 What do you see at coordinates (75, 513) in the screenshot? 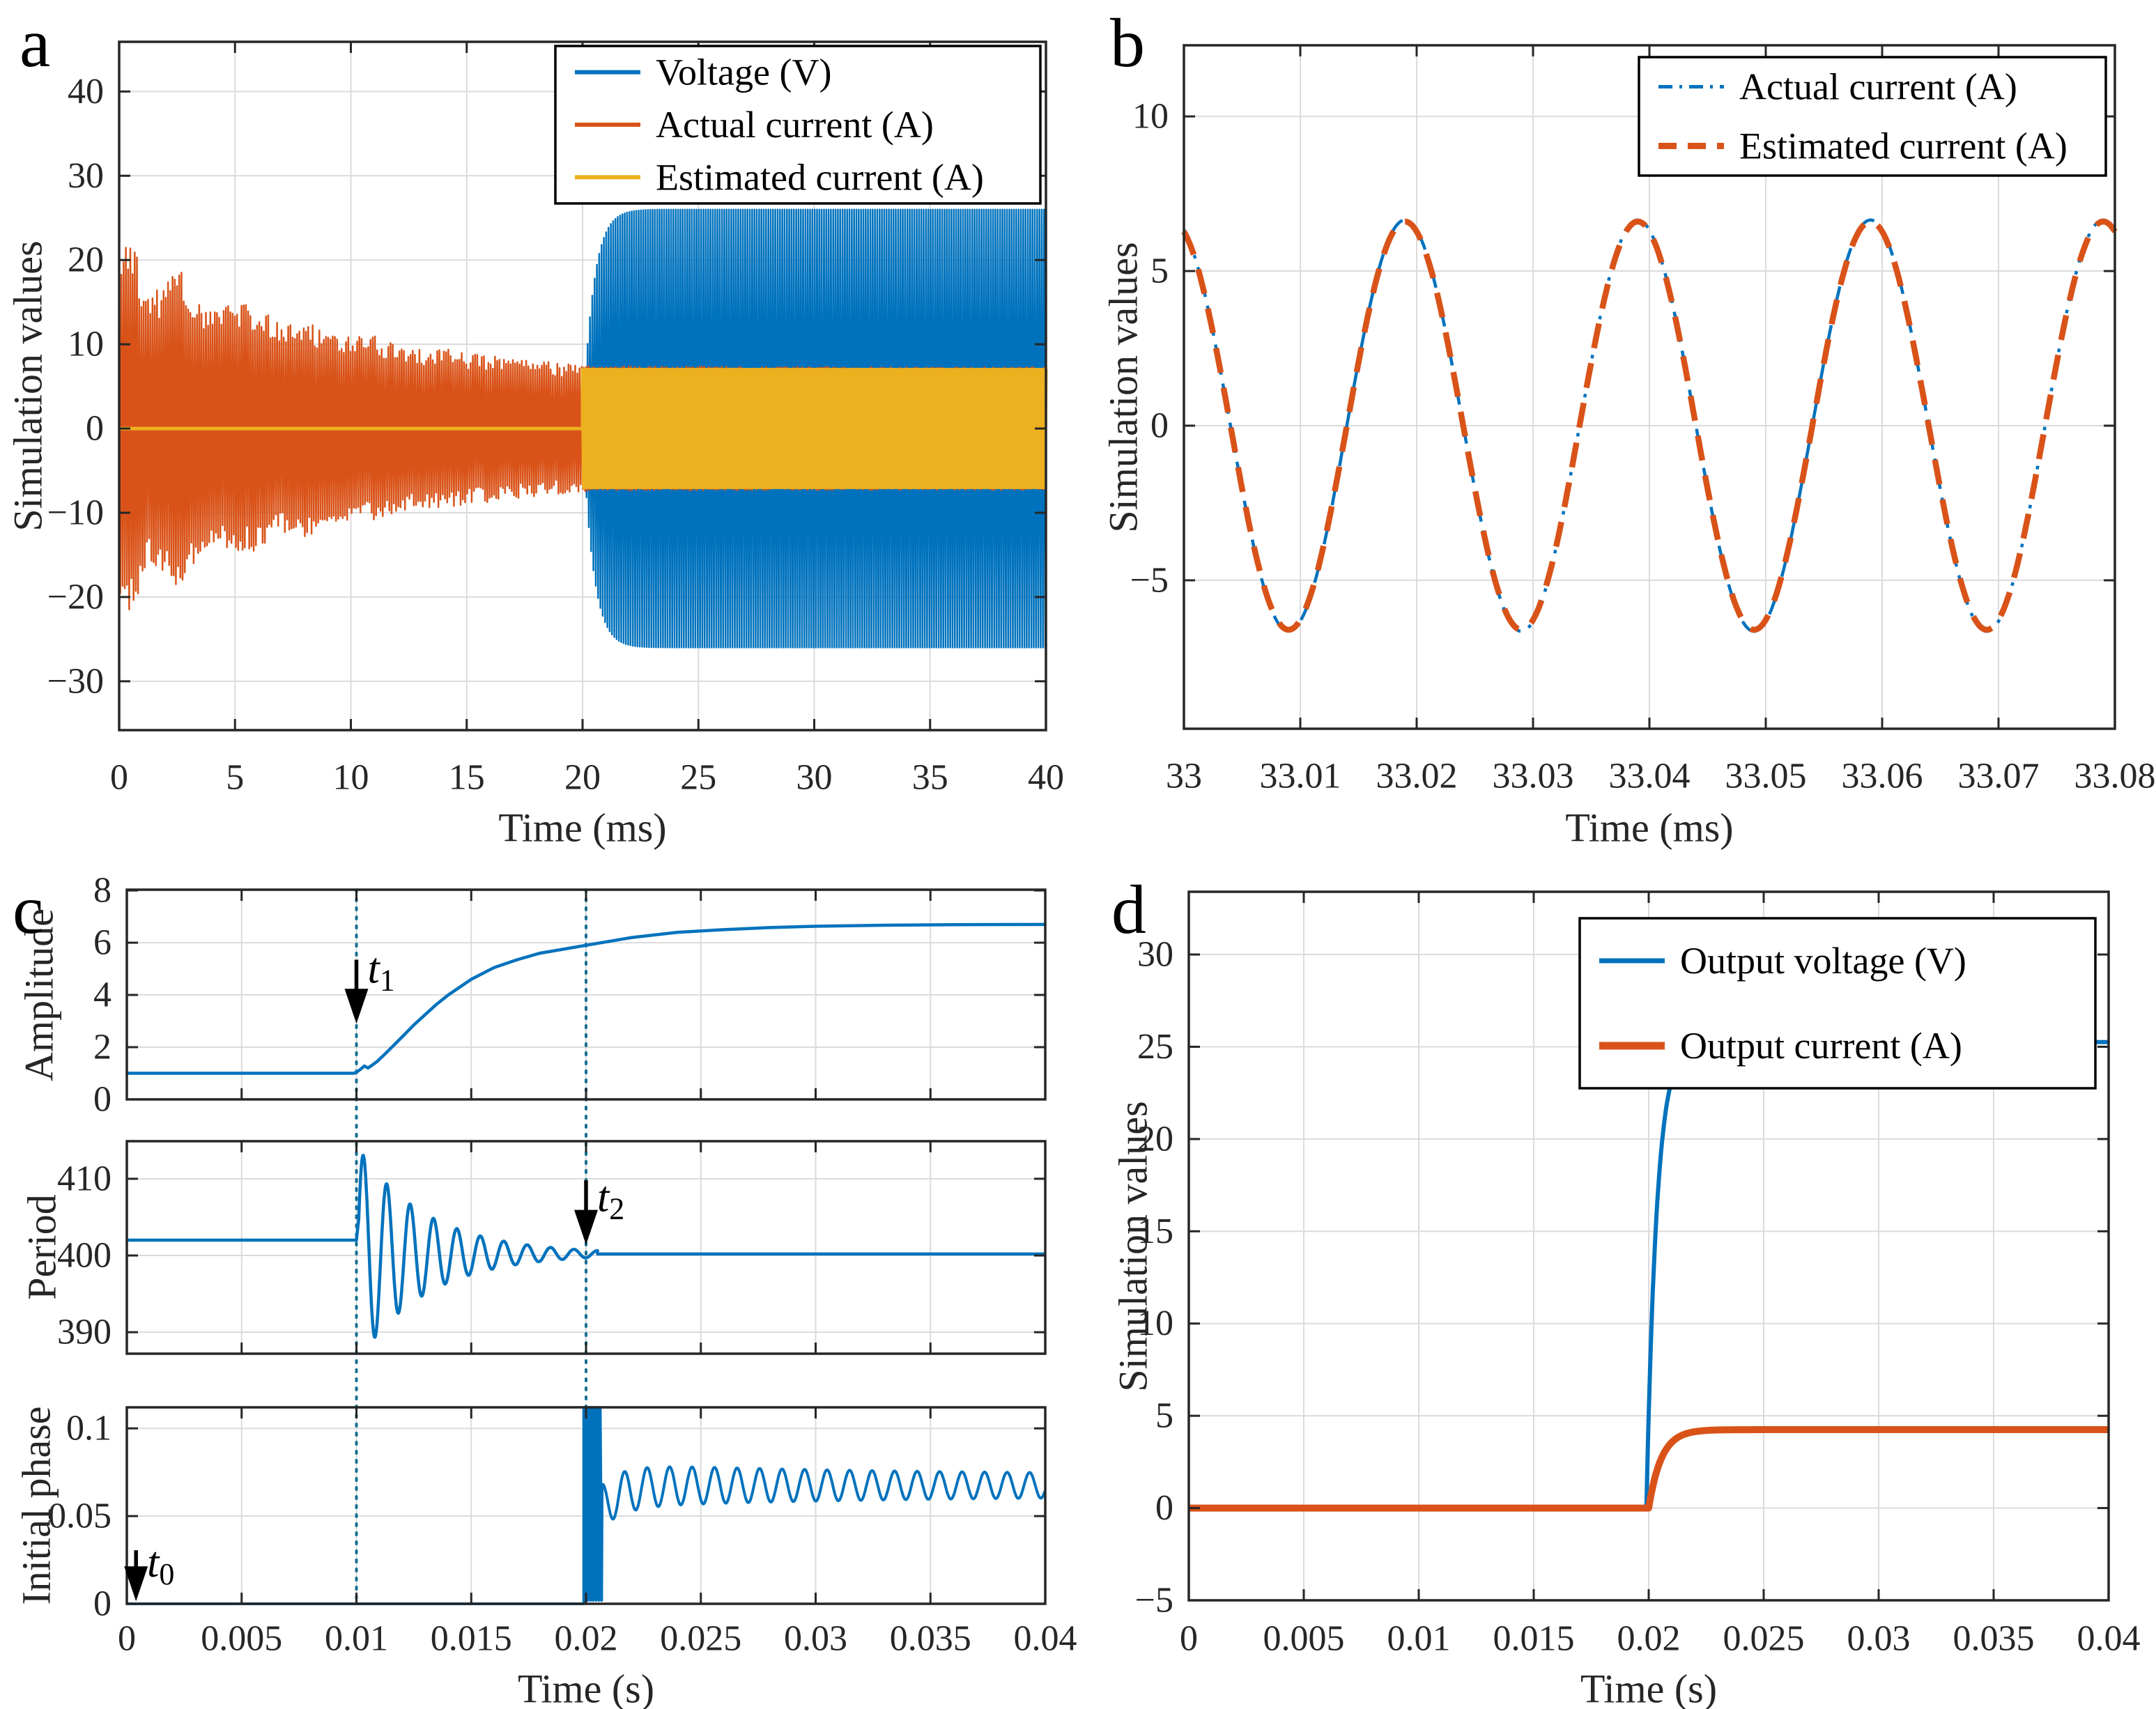
I see `y-tick-label: −10` at bounding box center [75, 513].